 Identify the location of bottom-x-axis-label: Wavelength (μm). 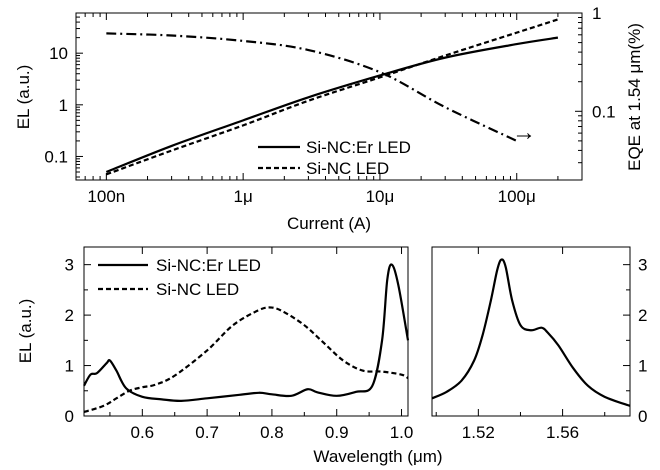
(377, 456).